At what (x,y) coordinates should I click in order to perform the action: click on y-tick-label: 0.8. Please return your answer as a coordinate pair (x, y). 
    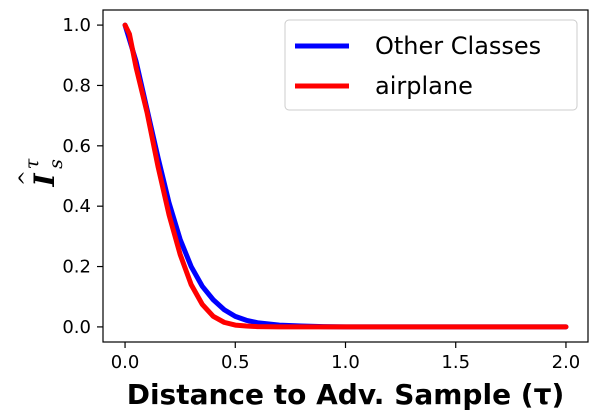
    Looking at the image, I should click on (76, 85).